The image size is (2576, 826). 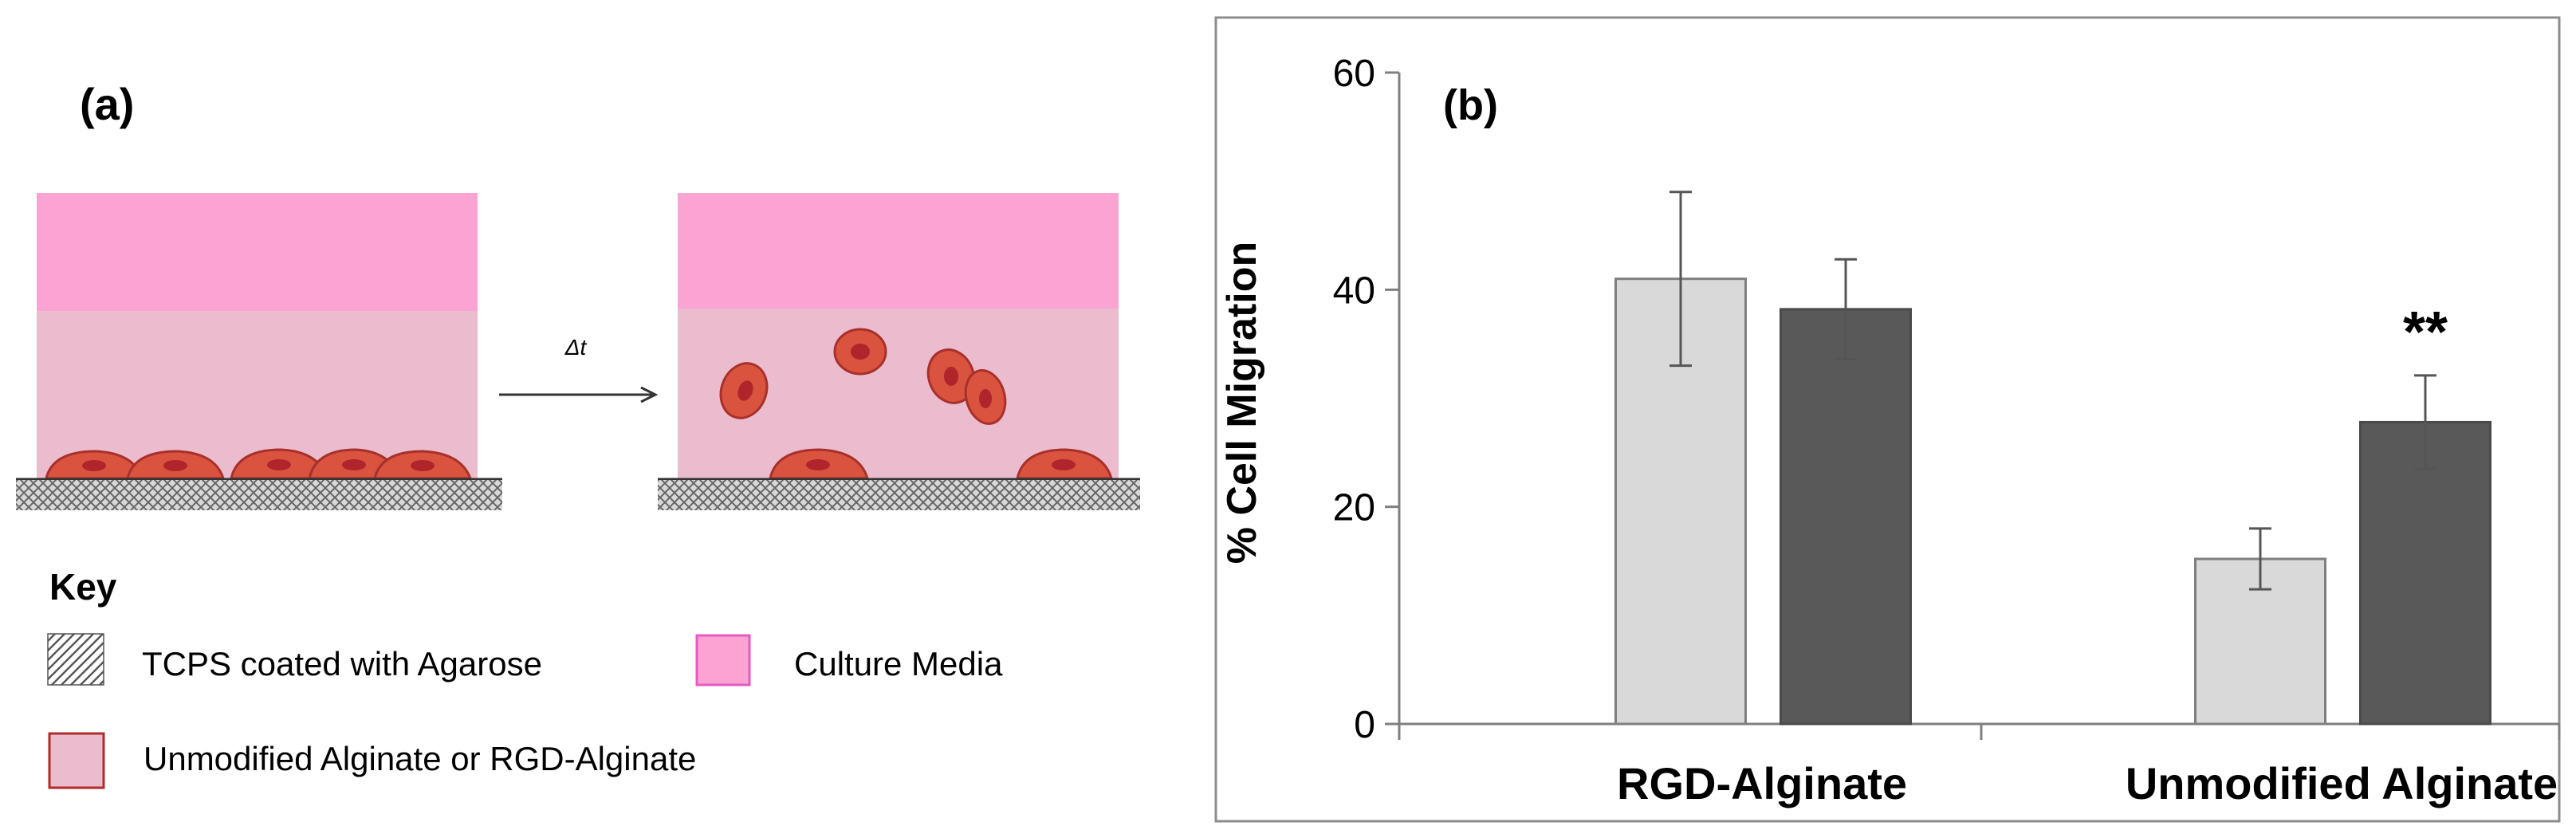 I want to click on key-item-tcps: TCPS coated with Agarose, so click(x=342, y=663).